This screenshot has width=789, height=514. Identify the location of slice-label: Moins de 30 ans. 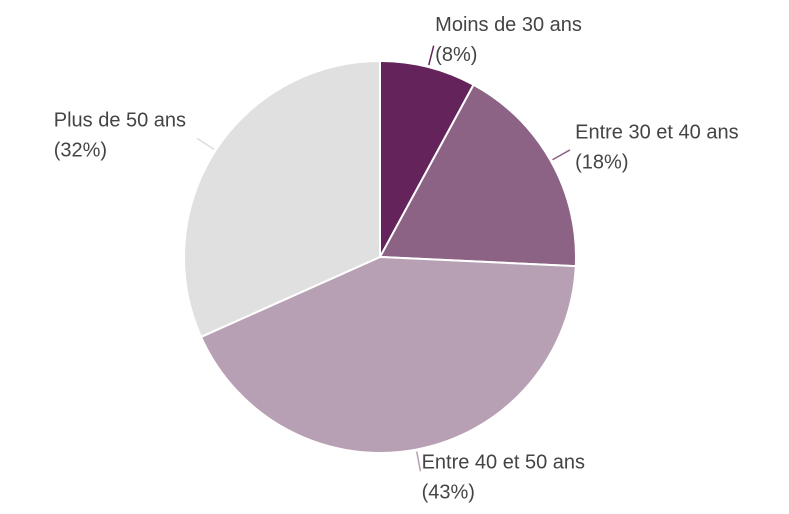
(508, 25).